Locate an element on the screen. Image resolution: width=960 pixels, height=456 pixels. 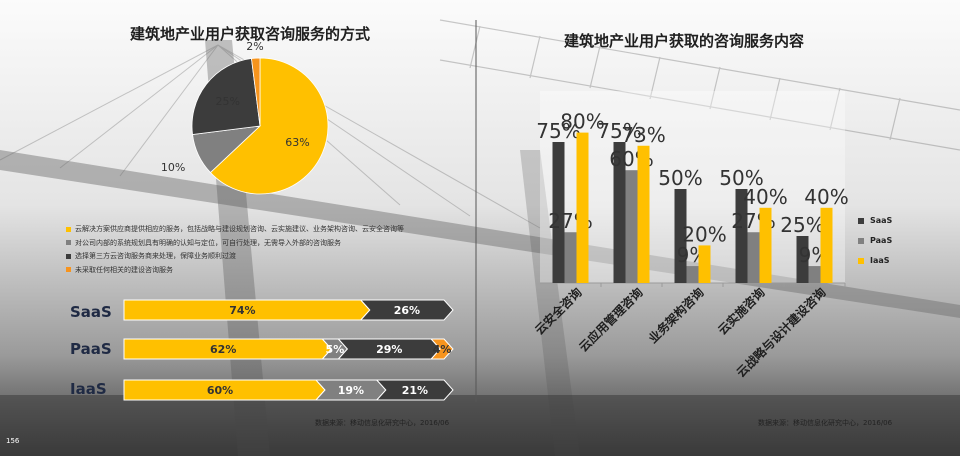
pie-legend-text: 对公司内部的系统规划具有明确的认知与定位，可自行处理，无需导入外部的咨询服务 is located at coordinates (208, 242).